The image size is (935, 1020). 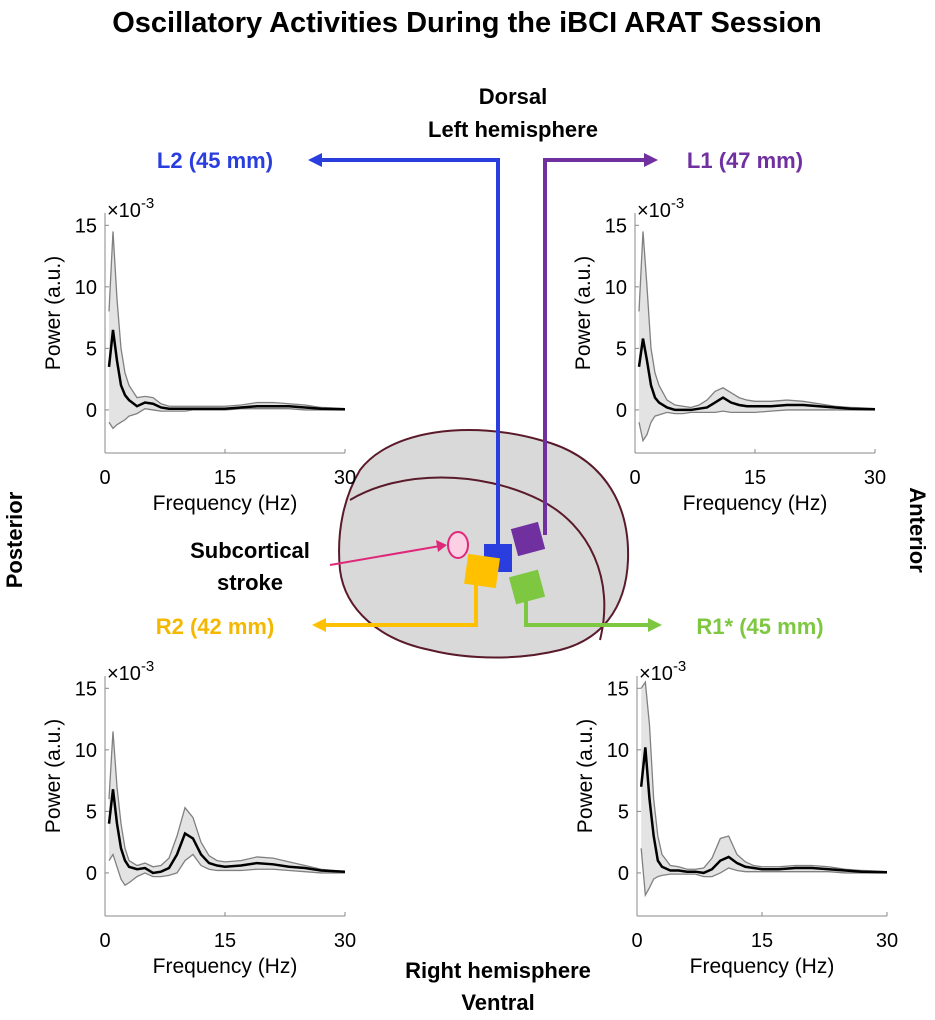 What do you see at coordinates (498, 970) in the screenshot?
I see `right-hemisphere-label: Right hemisphere` at bounding box center [498, 970].